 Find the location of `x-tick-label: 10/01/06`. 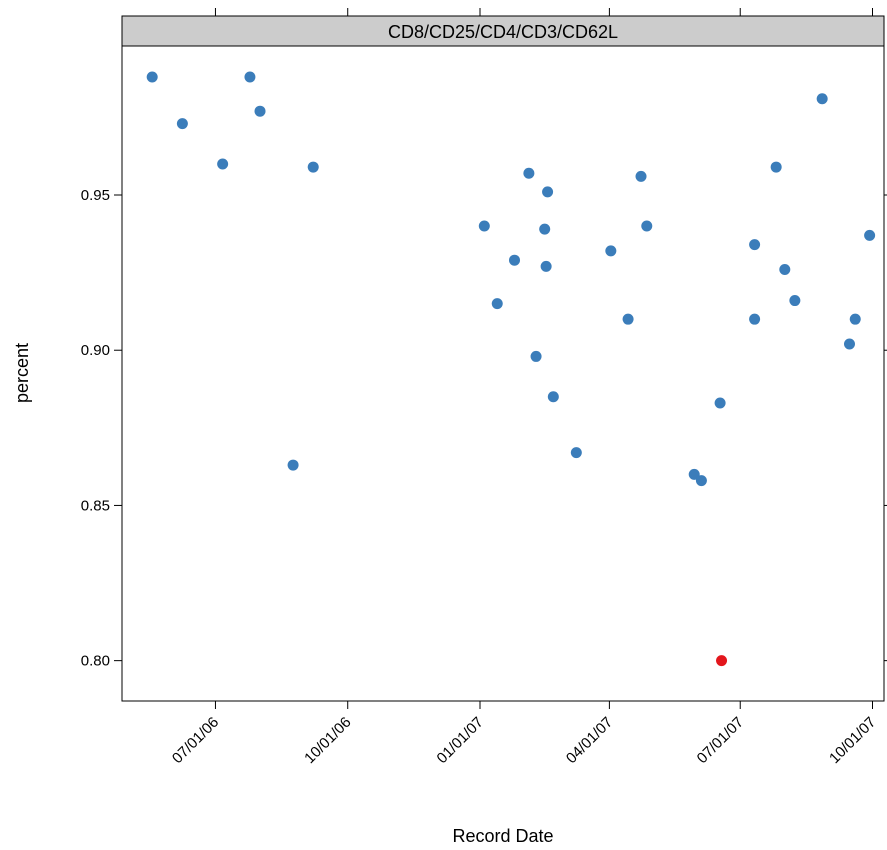

x-tick-label: 10/01/06 is located at coordinates (327, 740).